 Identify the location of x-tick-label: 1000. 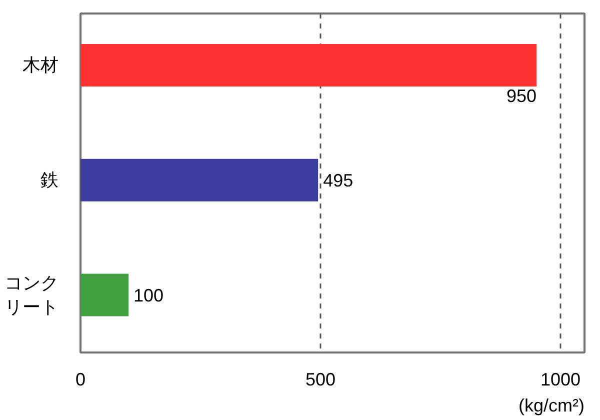
(560, 380).